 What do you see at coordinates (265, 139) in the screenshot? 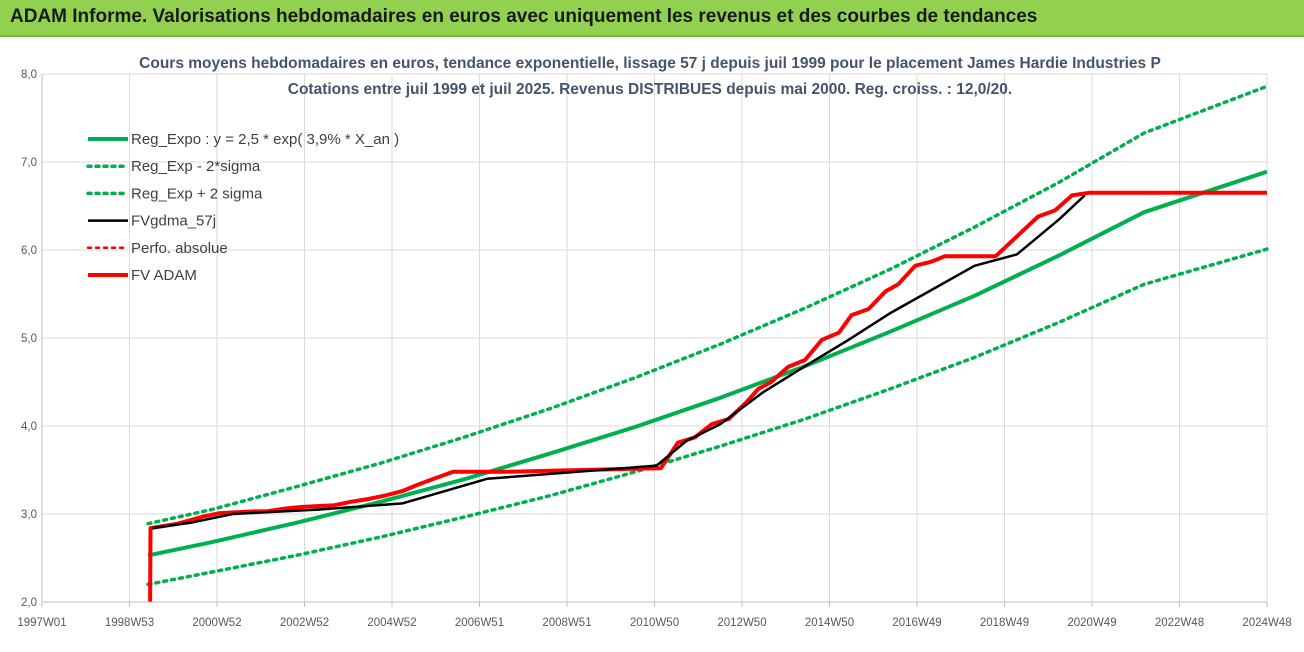
I see `legend-label: Reg_Expo : y = 2,5 * exp( 3,9% * X_an )` at bounding box center [265, 139].